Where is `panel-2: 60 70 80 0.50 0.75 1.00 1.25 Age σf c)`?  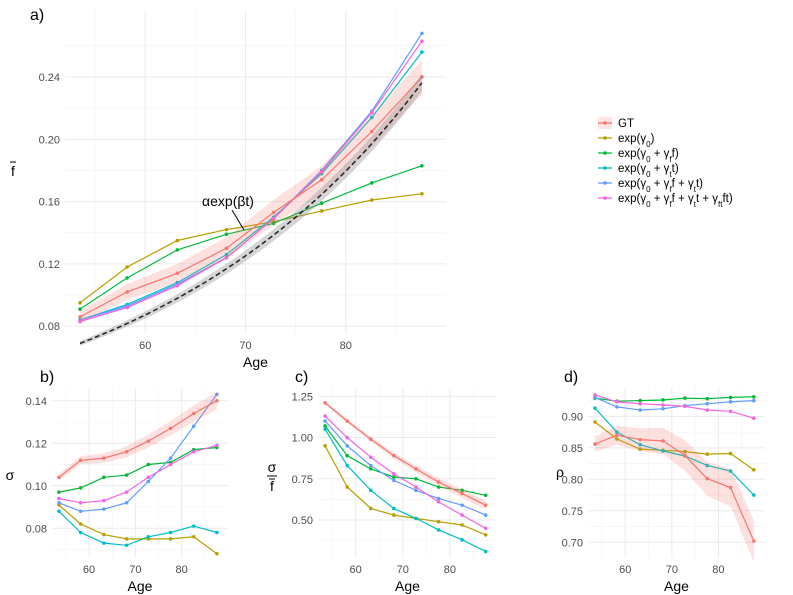
panel-2: 60 70 80 0.50 0.75 1.00 1.25 Age σf c) is located at coordinates (382, 481).